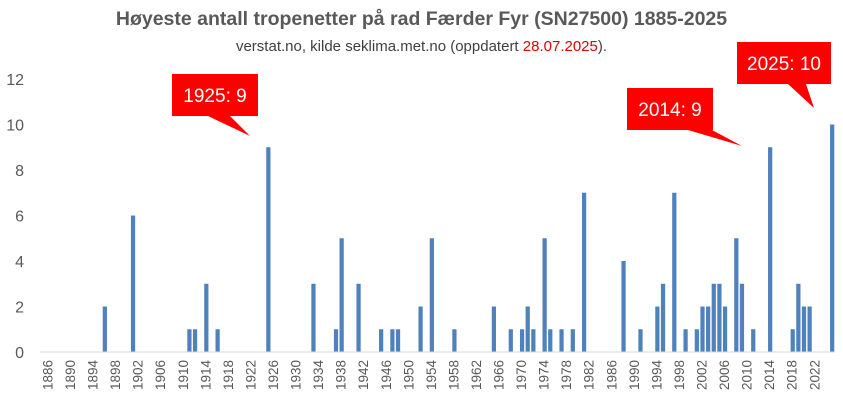 This screenshot has height=409, width=843. What do you see at coordinates (566, 375) in the screenshot?
I see `x-tick-label: 1978` at bounding box center [566, 375].